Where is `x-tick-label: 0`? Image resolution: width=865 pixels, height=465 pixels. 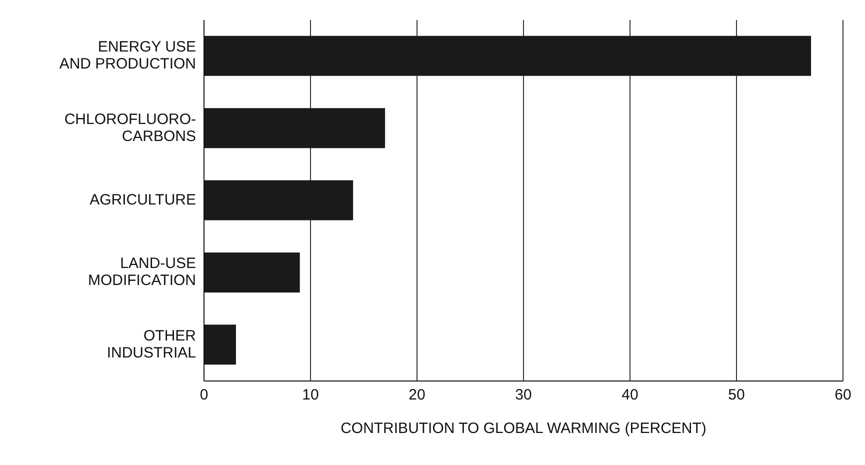 x-tick-label: 0 is located at coordinates (204, 395).